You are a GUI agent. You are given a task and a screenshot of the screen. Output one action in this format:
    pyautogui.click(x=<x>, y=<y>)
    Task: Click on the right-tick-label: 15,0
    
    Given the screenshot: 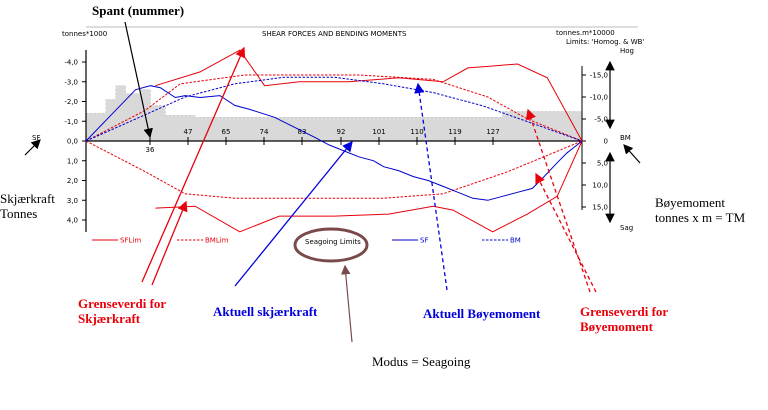 What is the action you would take?
    pyautogui.click(x=600, y=208)
    